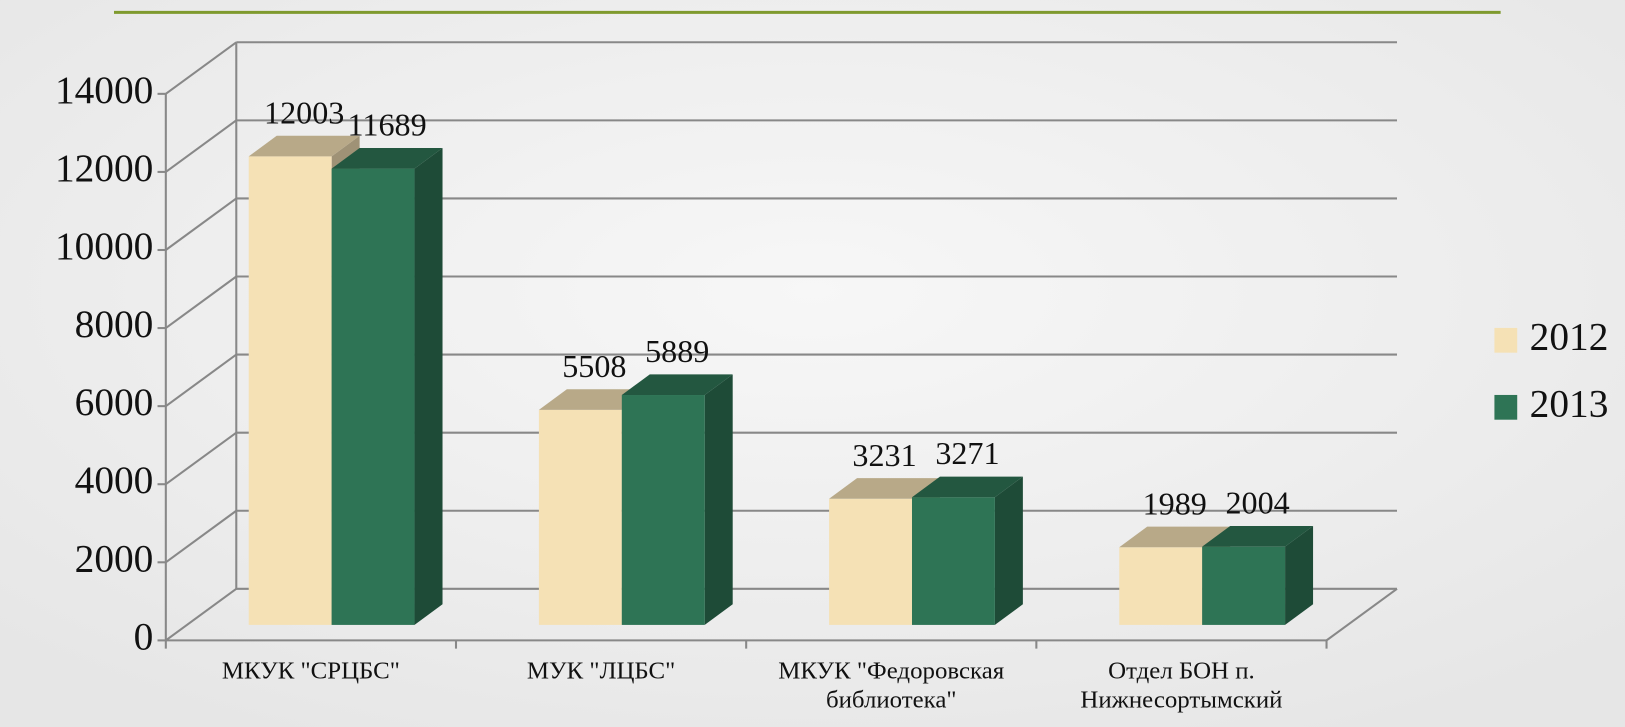 Image resolution: width=1625 pixels, height=727 pixels. What do you see at coordinates (387, 125) in the screenshot?
I see `data-label: 11689` at bounding box center [387, 125].